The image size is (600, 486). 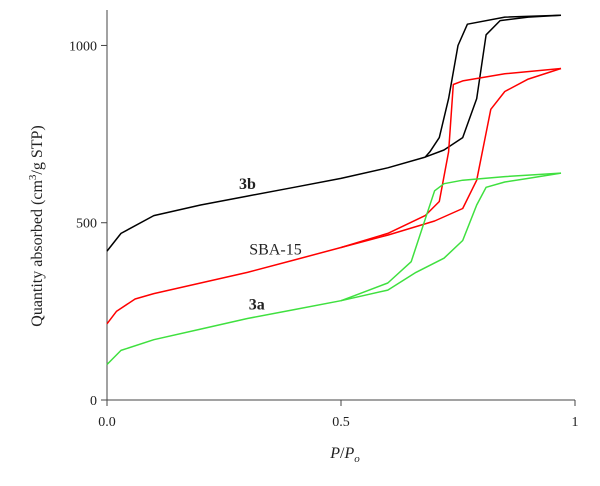 I want to click on y-axis-title: Quantity absorbed (cm3/g STP), so click(x=36, y=225).